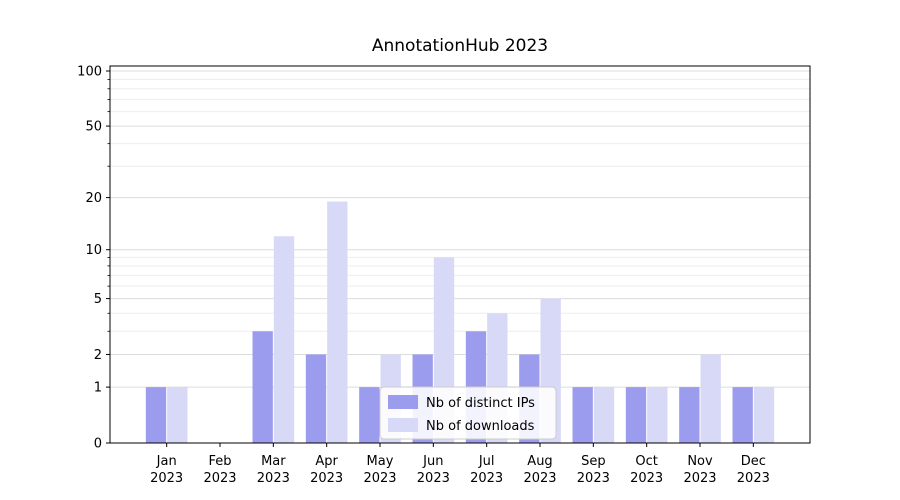 Image resolution: width=900 pixels, height=500 pixels. Describe the element at coordinates (166, 461) in the screenshot. I see `x-tick-label-month: Jan` at that location.